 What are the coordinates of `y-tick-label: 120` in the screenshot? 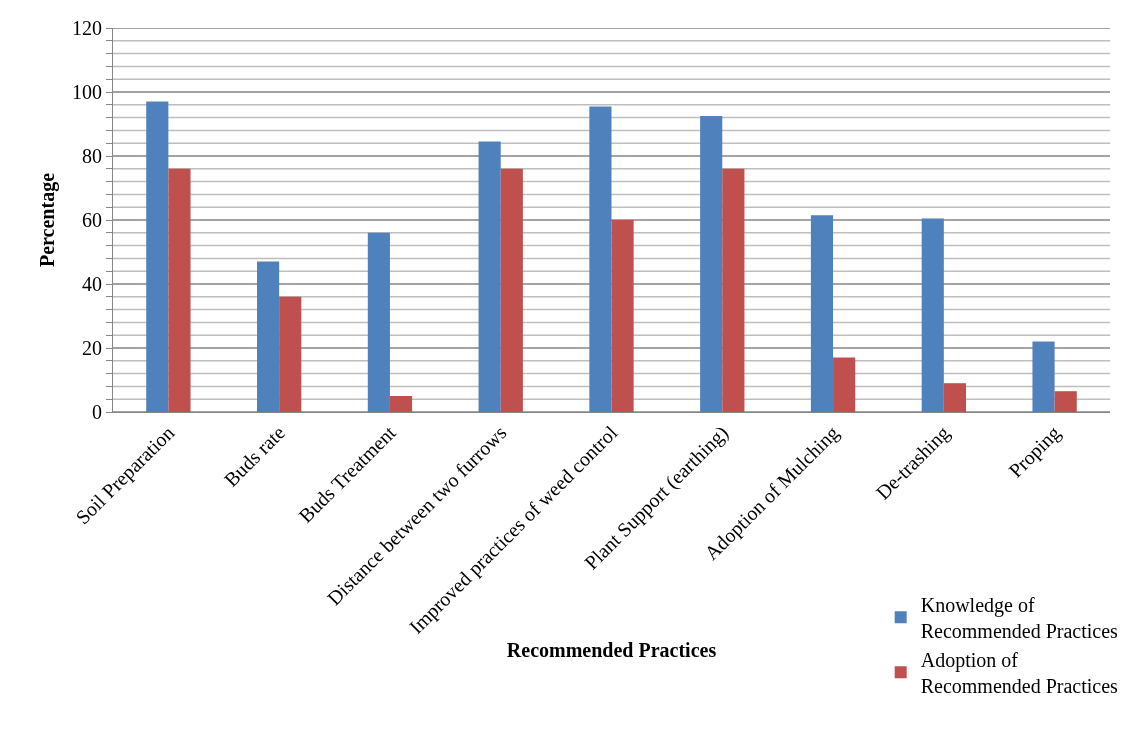 It's located at (87, 28).